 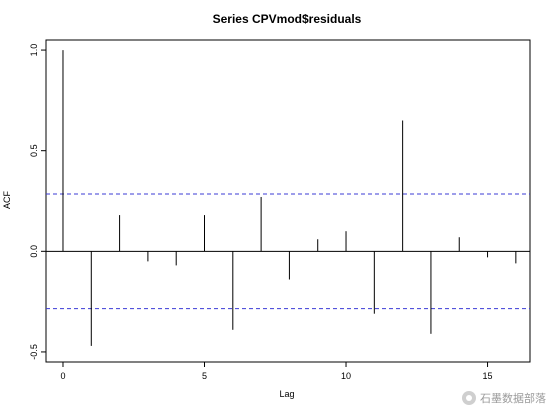 I want to click on y-tick-label-2: 0.0, so click(x=34, y=251).